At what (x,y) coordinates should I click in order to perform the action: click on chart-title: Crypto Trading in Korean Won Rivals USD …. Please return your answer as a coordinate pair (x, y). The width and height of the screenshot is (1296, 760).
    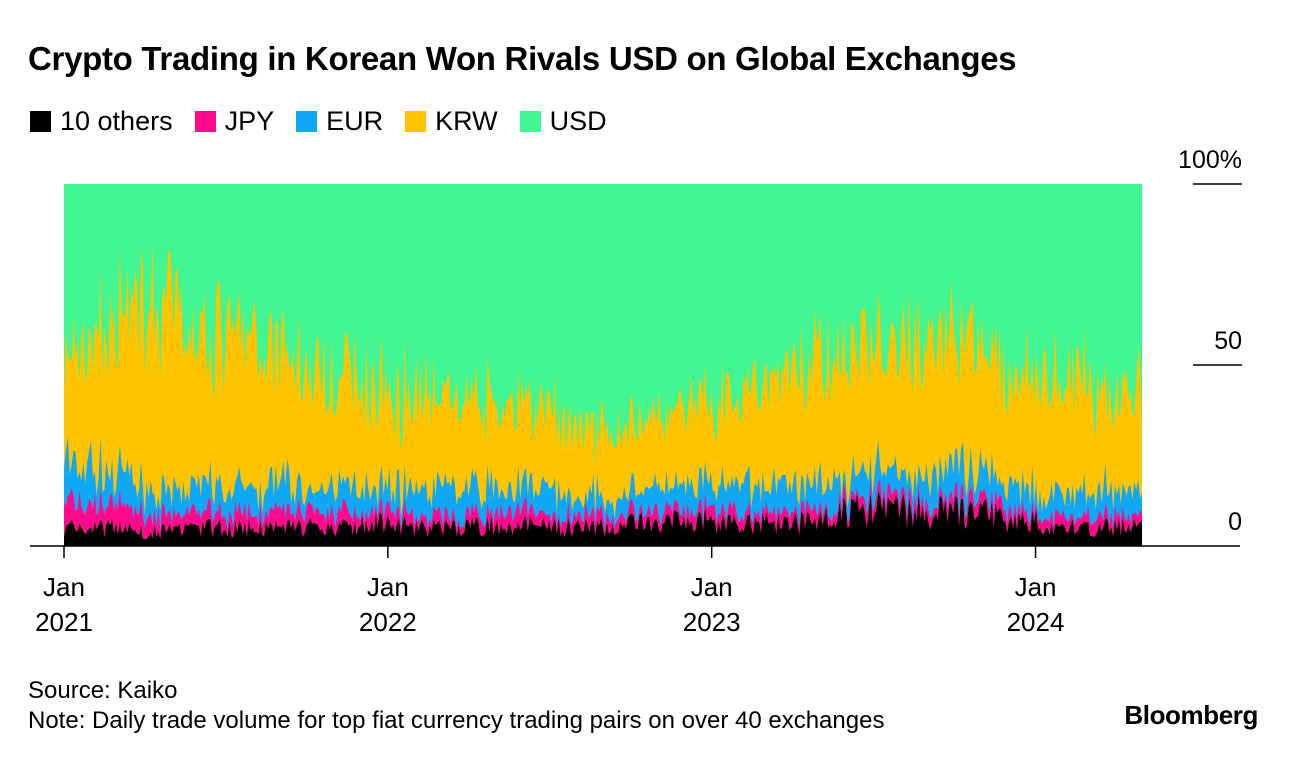
    Looking at the image, I should click on (522, 58).